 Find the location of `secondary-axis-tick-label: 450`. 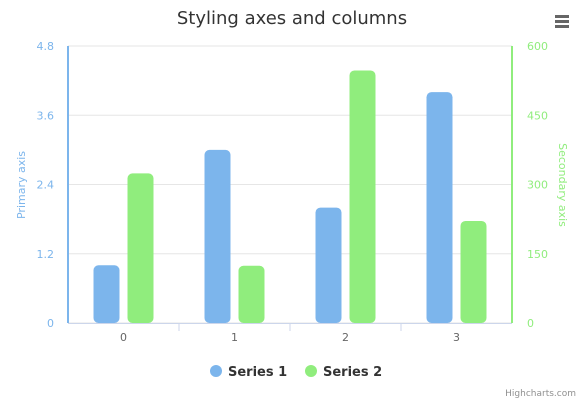

secondary-axis-tick-label: 450 is located at coordinates (537, 115).